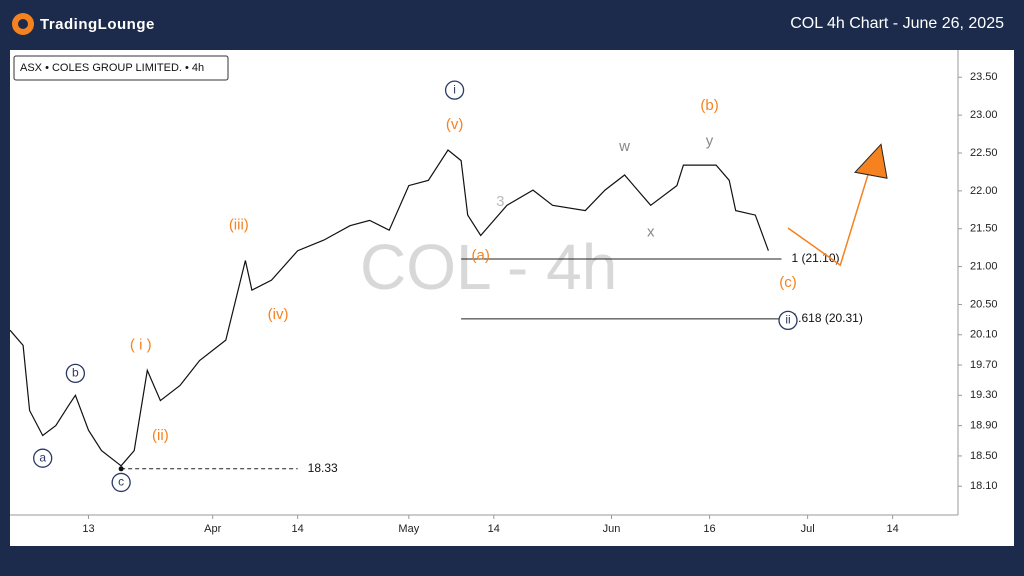 This screenshot has height=576, width=1024. What do you see at coordinates (160, 435) in the screenshot?
I see `wave-label: (ii)` at bounding box center [160, 435].